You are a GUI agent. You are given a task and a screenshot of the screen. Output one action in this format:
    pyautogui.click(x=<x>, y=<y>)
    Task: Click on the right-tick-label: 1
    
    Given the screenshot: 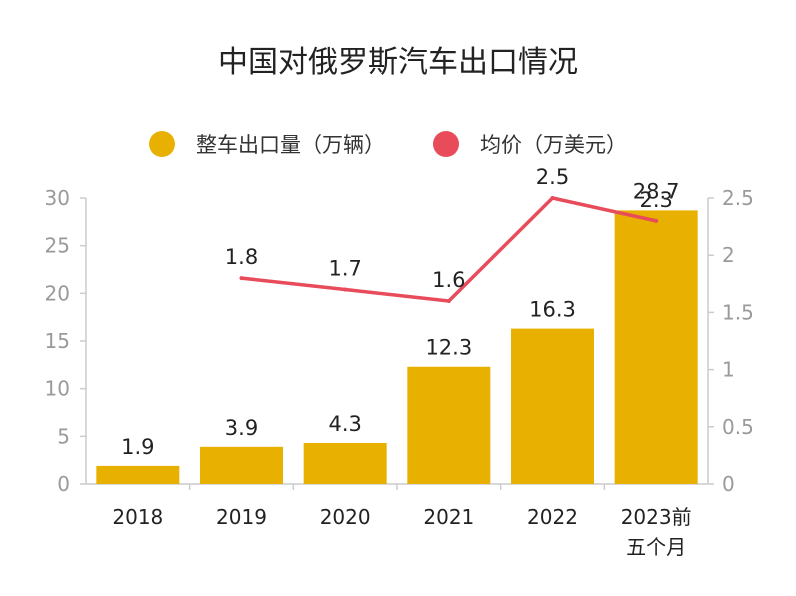 What is the action you would take?
    pyautogui.click(x=728, y=370)
    